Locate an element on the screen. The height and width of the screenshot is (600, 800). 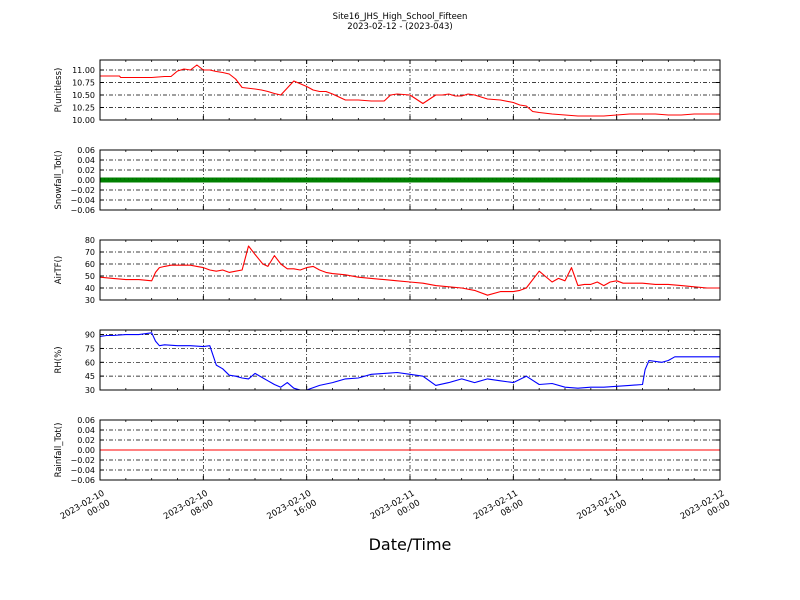
y-tick-label: 40 is located at coordinates (90, 288).